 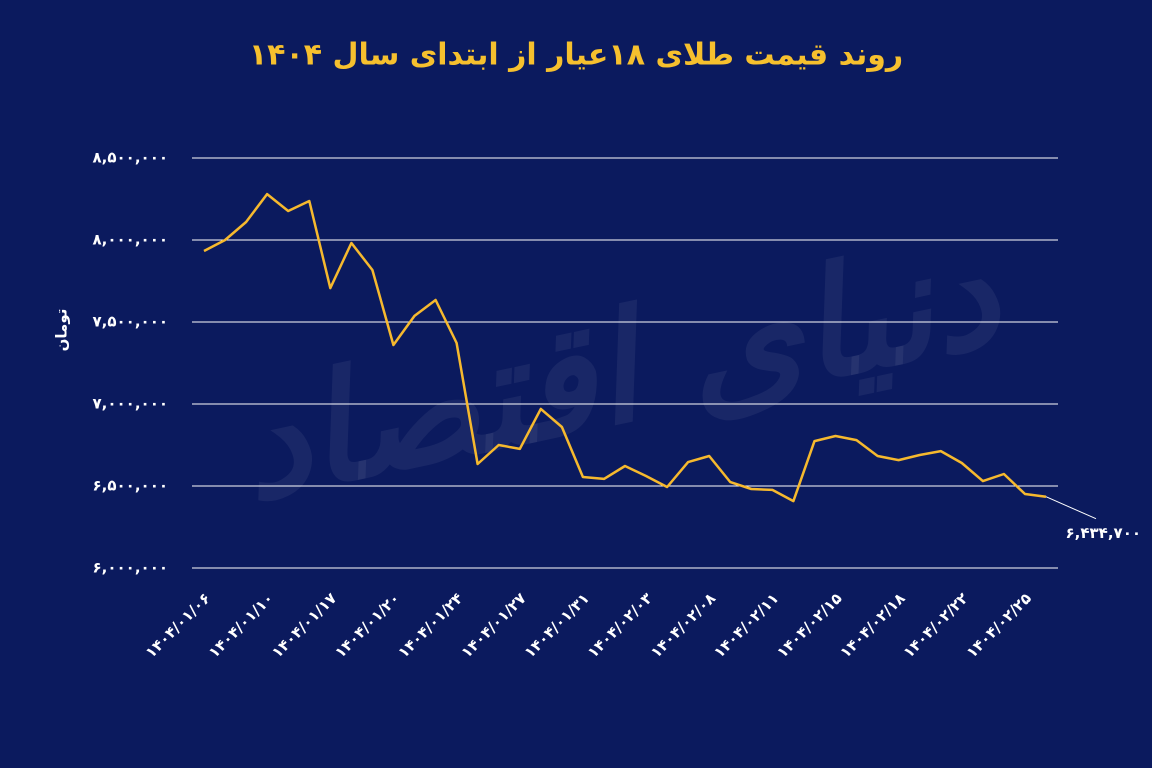 I want to click on value-label: ۶,۴۳۴,۷۰۰, so click(x=1103, y=533).